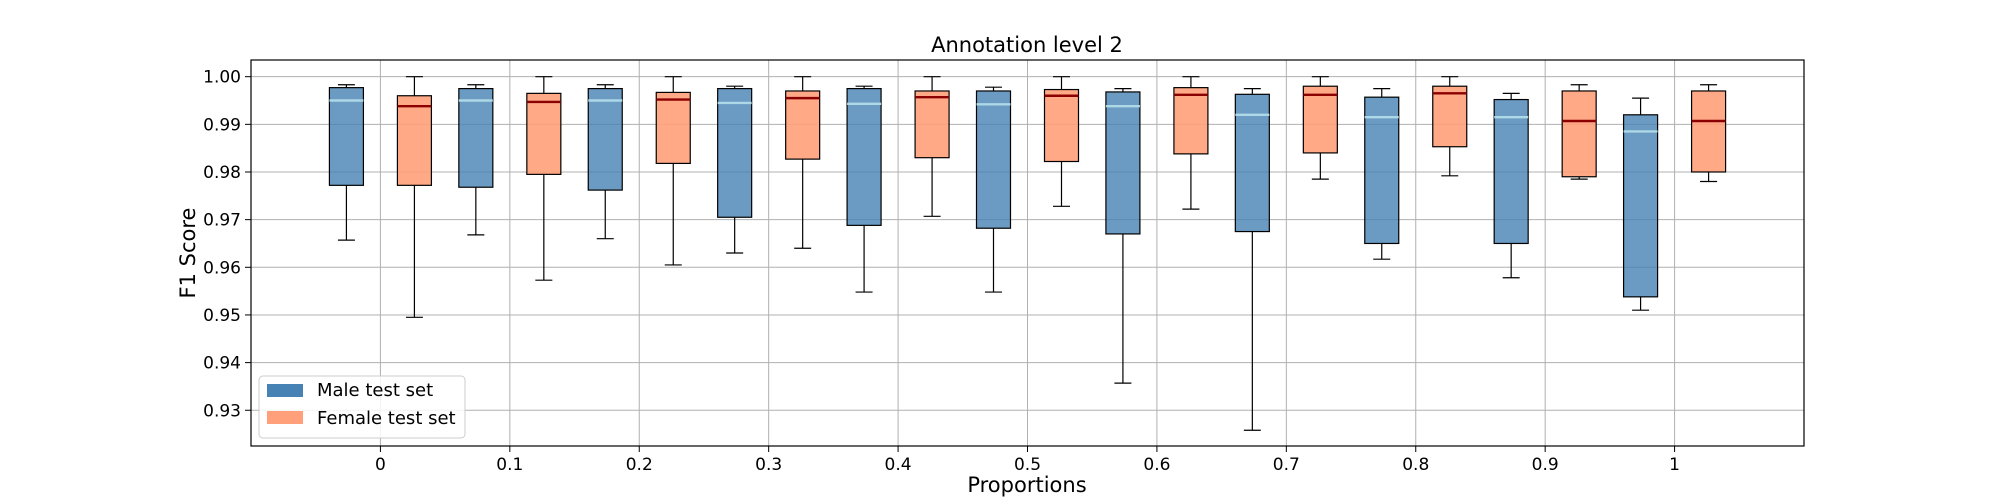  Describe the element at coordinates (768, 465) in the screenshot. I see `x-tick-label: 0.3` at that location.